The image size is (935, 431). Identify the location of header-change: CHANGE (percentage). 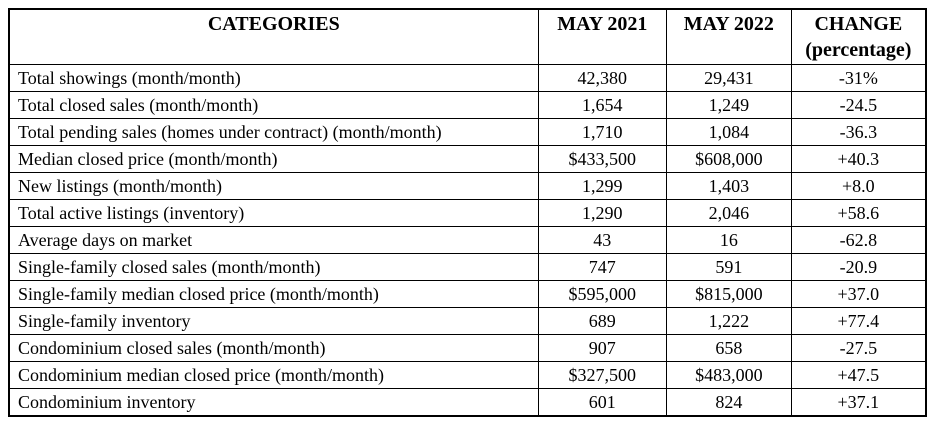
(858, 36).